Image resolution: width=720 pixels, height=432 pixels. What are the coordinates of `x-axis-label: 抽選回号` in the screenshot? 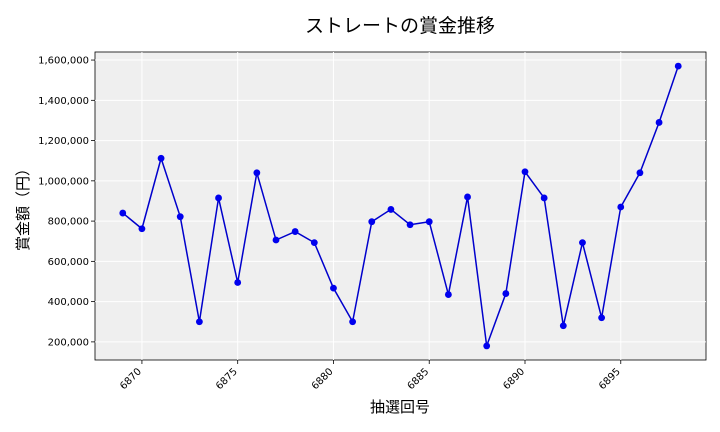 It's located at (400, 407).